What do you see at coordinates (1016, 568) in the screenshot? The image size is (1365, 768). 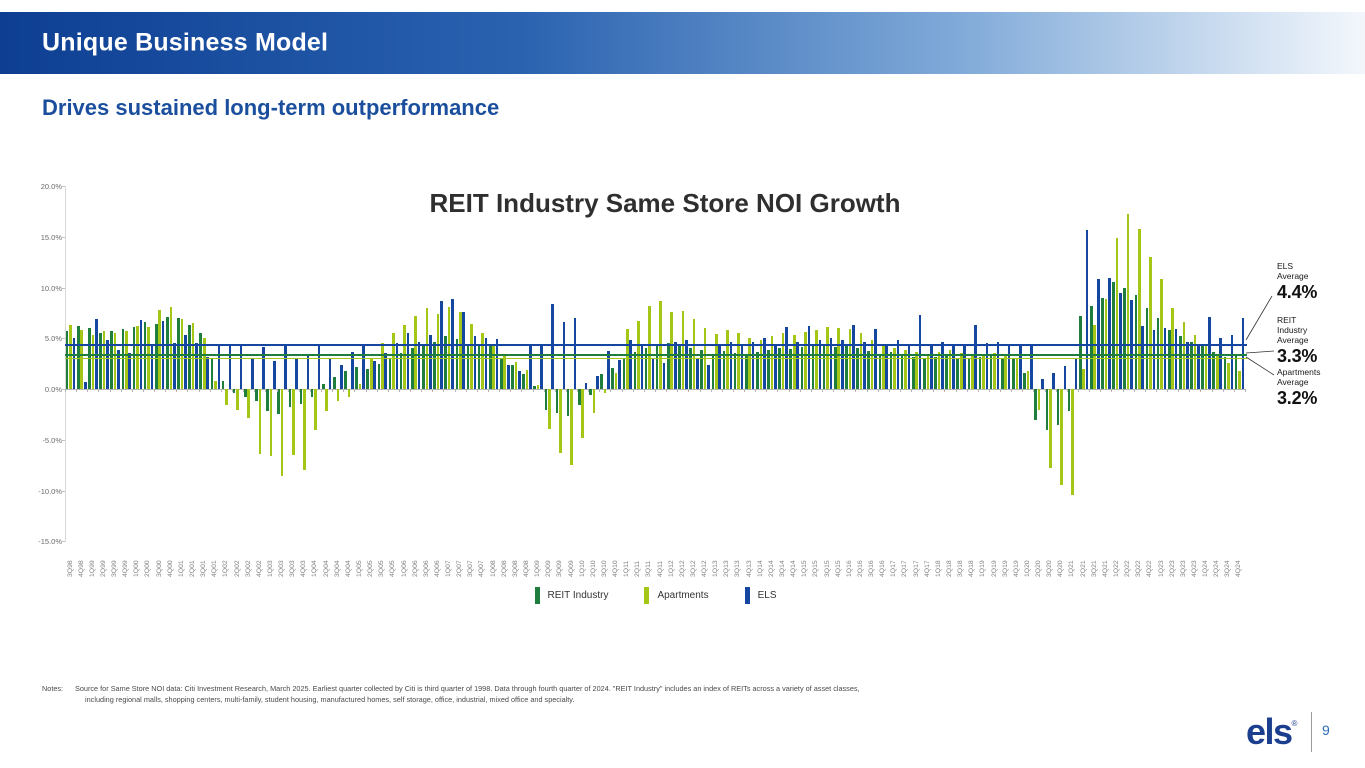 I see `x-axis-category-label: 4Q19` at bounding box center [1016, 568].